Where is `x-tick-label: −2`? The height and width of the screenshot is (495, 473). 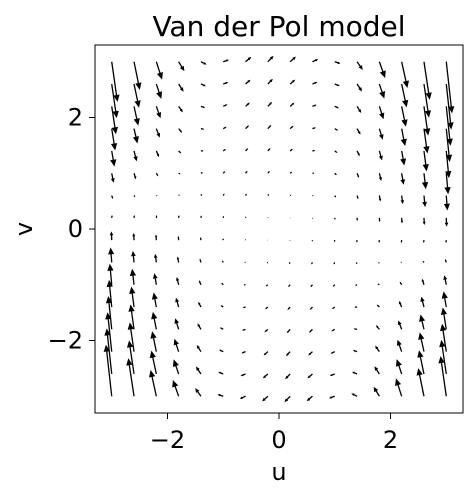 x-tick-label: −2 is located at coordinates (167, 440).